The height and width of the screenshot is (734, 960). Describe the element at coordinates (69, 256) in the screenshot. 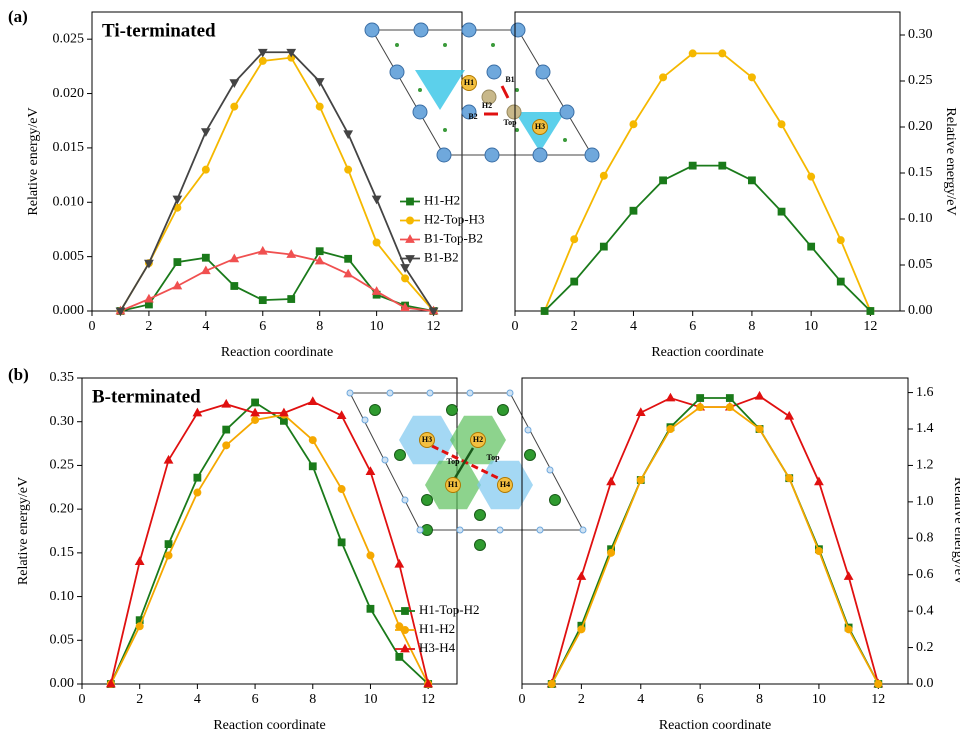

I see `y-tick-label: 0.005` at that location.